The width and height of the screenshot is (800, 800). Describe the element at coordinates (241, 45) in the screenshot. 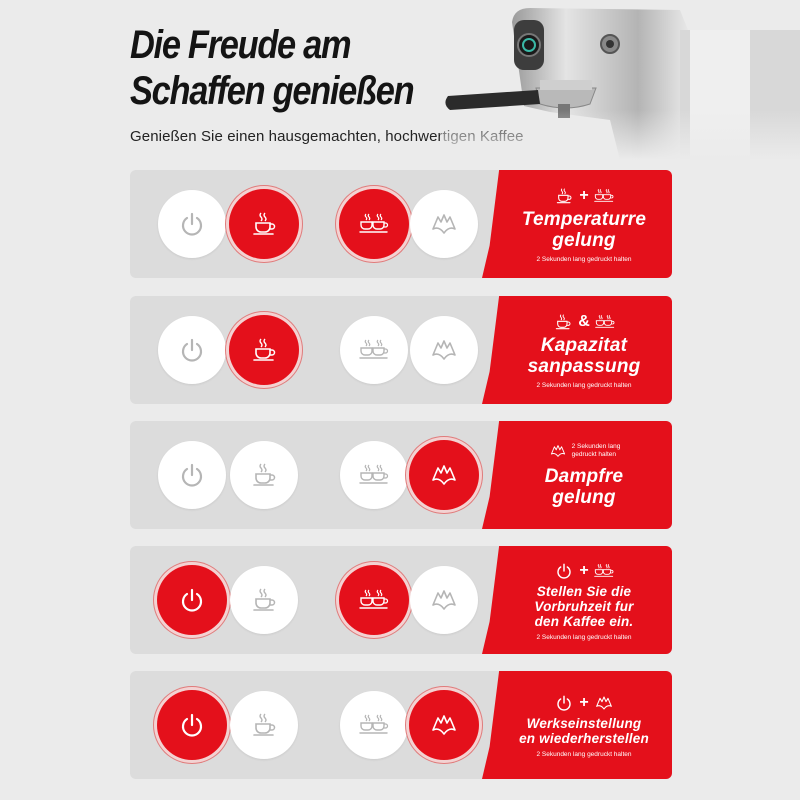

I see `page-title-line-1: Die Freude am` at that location.